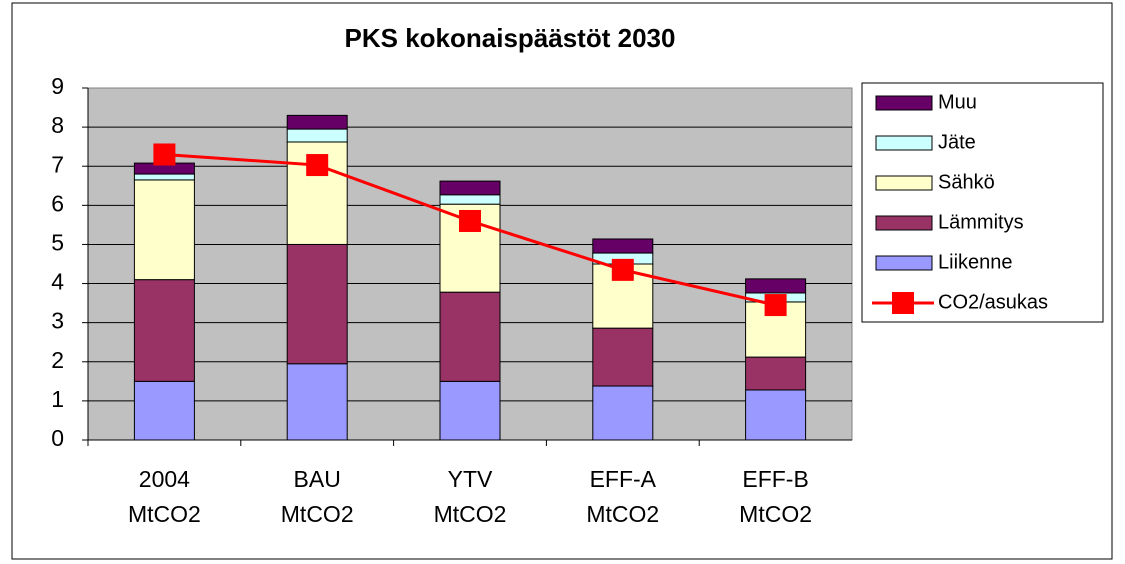 The image size is (1125, 564). What do you see at coordinates (317, 496) in the screenshot?
I see `x-tick-label: BAU MtCO2` at bounding box center [317, 496].